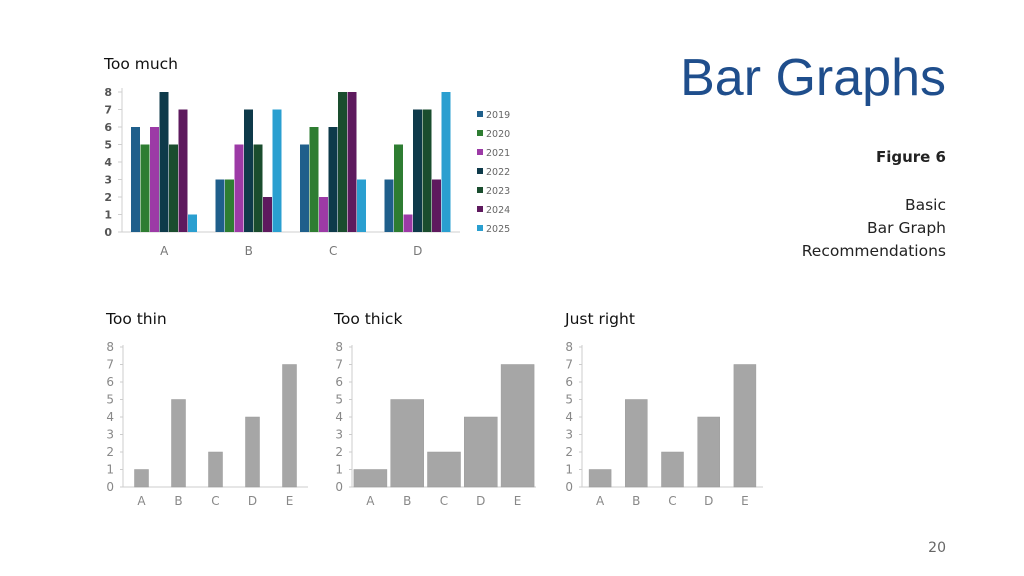 Image resolution: width=1024 pixels, height=576 pixels. Describe the element at coordinates (342, 162) in the screenshot. I see `bar-2023-C` at that location.